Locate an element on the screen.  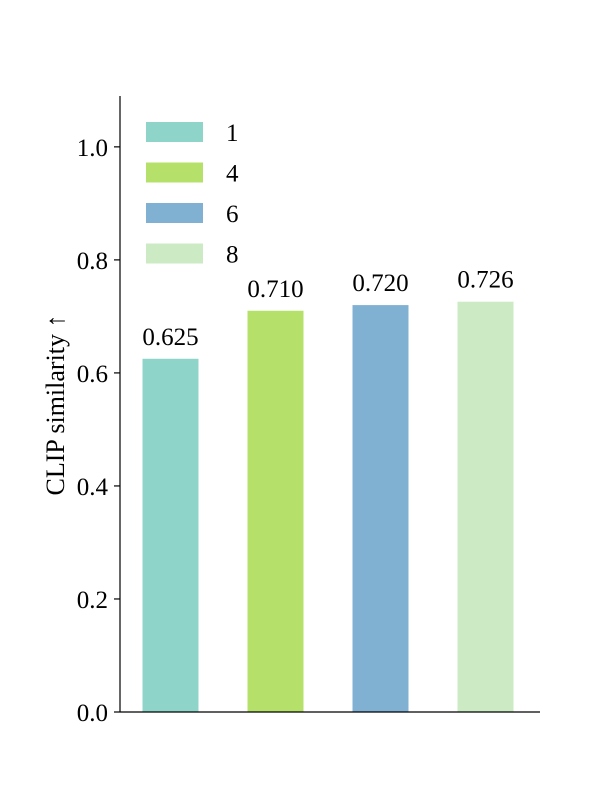
y-tick-label: 0.4 is located at coordinates (93, 487).